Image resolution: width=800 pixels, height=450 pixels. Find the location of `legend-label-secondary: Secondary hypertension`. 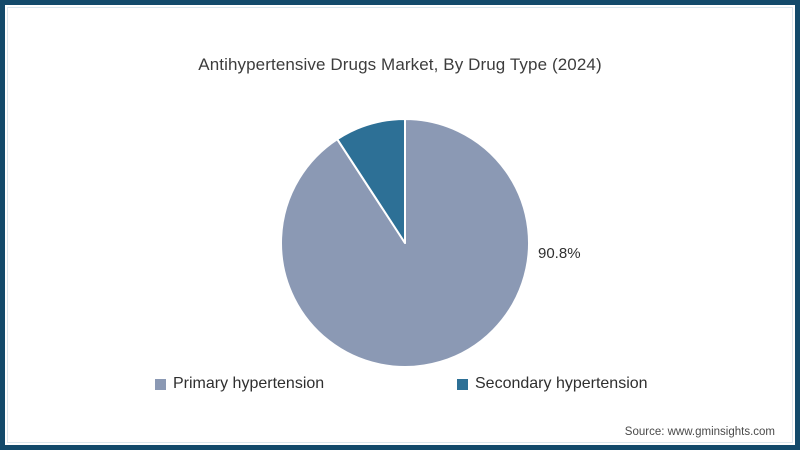

legend-label-secondary: Secondary hypertension is located at coordinates (561, 383).